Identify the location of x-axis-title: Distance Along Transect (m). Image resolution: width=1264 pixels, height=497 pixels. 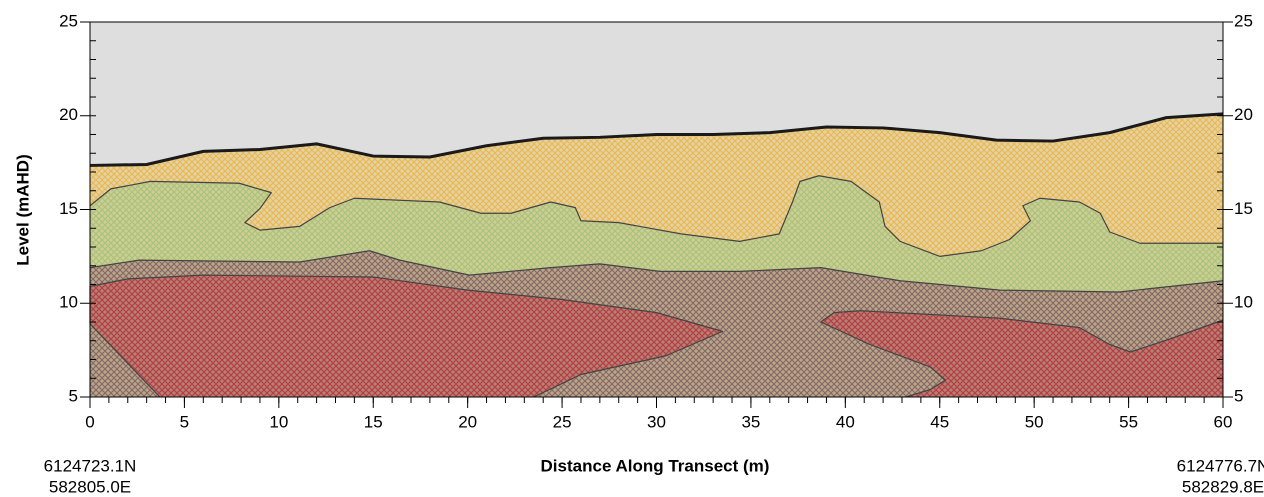
(655, 465).